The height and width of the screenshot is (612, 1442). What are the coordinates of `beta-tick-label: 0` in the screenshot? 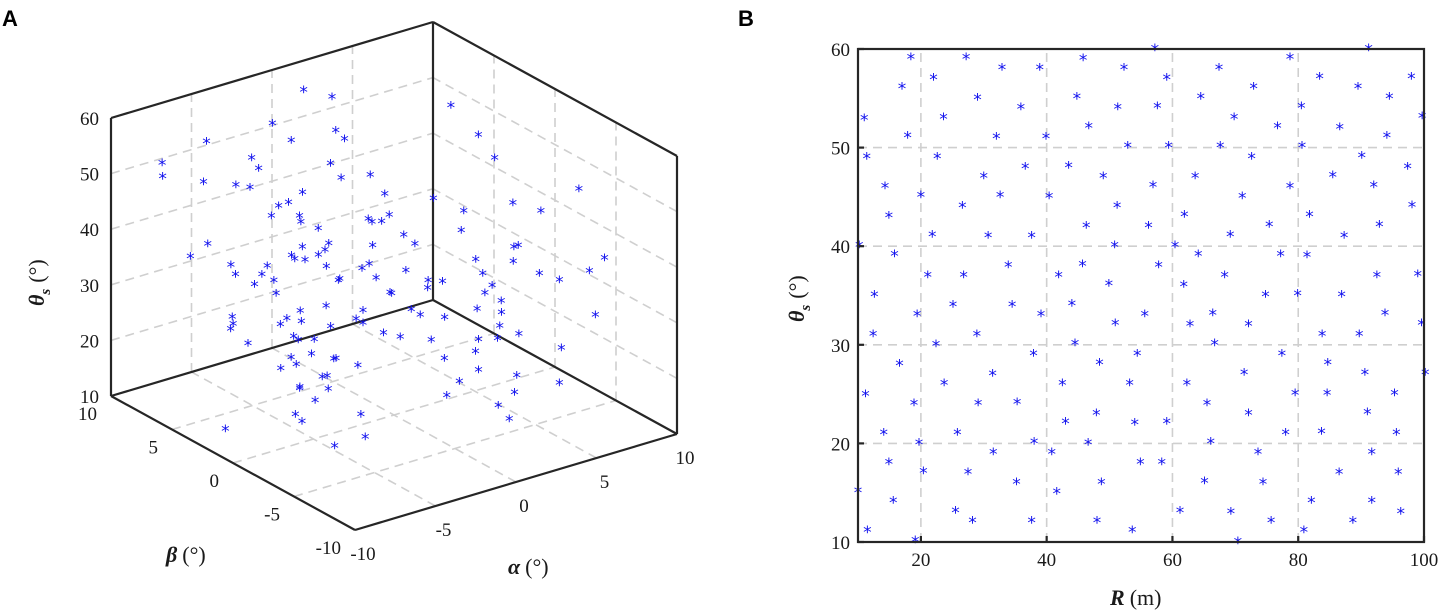 It's located at (215, 481).